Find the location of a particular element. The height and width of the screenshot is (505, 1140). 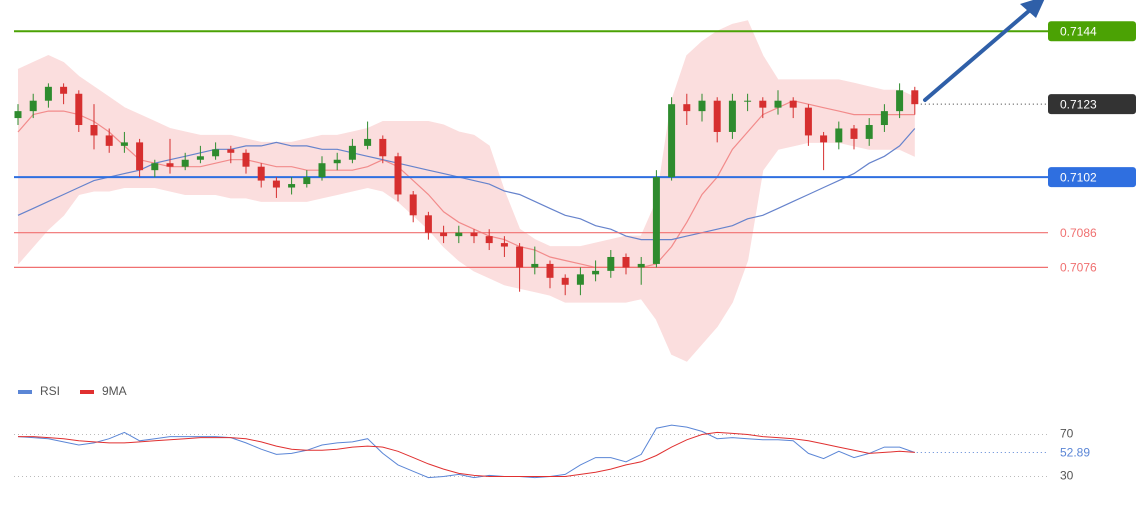

y-tick-label: 30 is located at coordinates (1067, 476).